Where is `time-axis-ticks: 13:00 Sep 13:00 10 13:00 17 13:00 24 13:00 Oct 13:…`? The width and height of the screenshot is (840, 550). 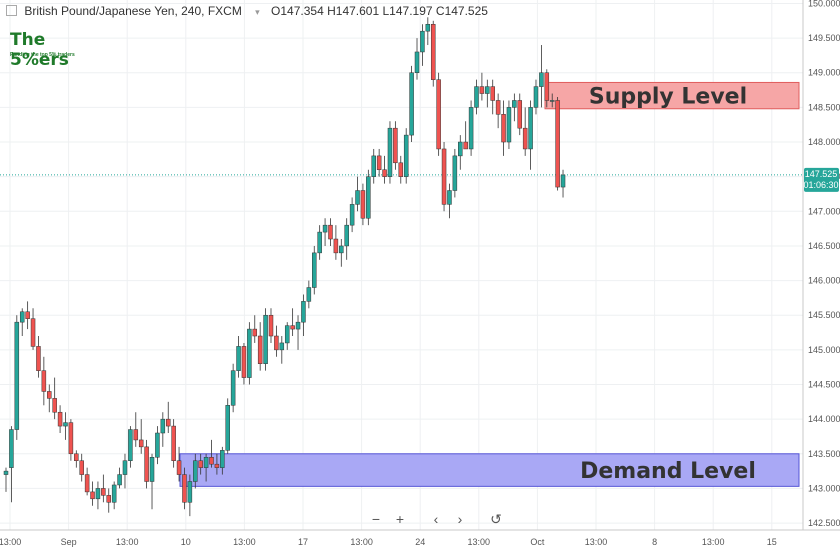 time-axis-ticks: 13:00 Sep 13:00 10 13:00 17 13:00 24 13:00 Oct 13:… is located at coordinates (388, 542).